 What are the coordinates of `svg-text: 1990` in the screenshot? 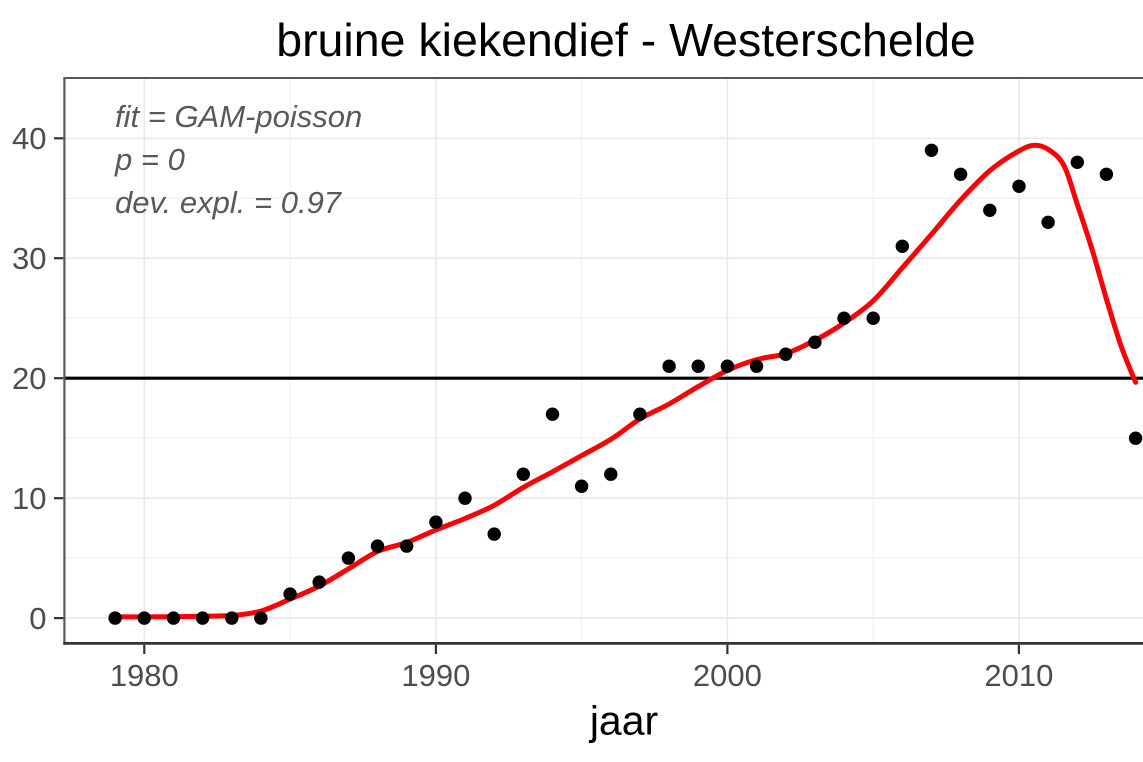 It's located at (435, 675).